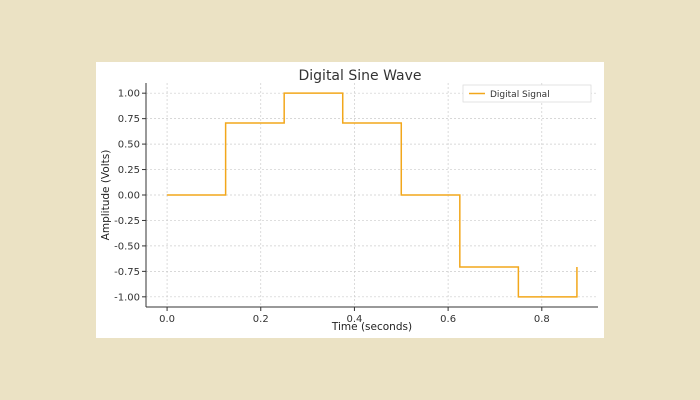 Image resolution: width=700 pixels, height=400 pixels. What do you see at coordinates (520, 95) in the screenshot?
I see `legend-label: Digital Signal` at bounding box center [520, 95].